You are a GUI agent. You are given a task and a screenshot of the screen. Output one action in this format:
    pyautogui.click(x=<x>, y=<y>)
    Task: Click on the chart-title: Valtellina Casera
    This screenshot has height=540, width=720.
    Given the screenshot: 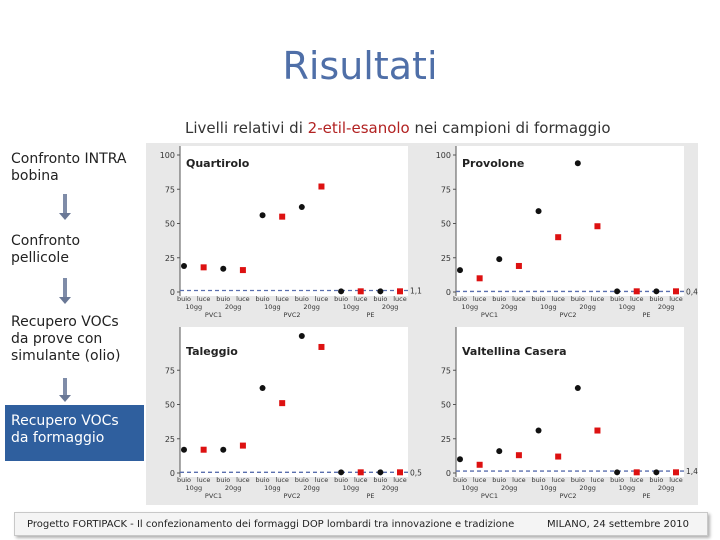 What is the action you would take?
    pyautogui.click(x=514, y=351)
    